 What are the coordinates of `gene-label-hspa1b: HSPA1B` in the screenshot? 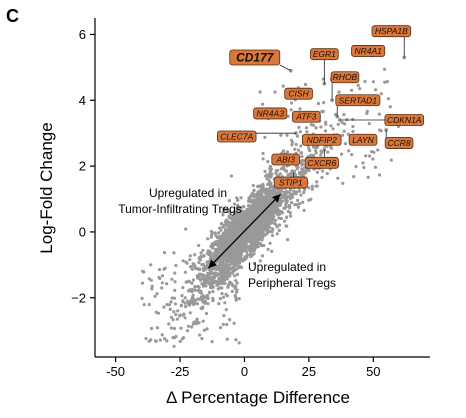 It's located at (391, 41).